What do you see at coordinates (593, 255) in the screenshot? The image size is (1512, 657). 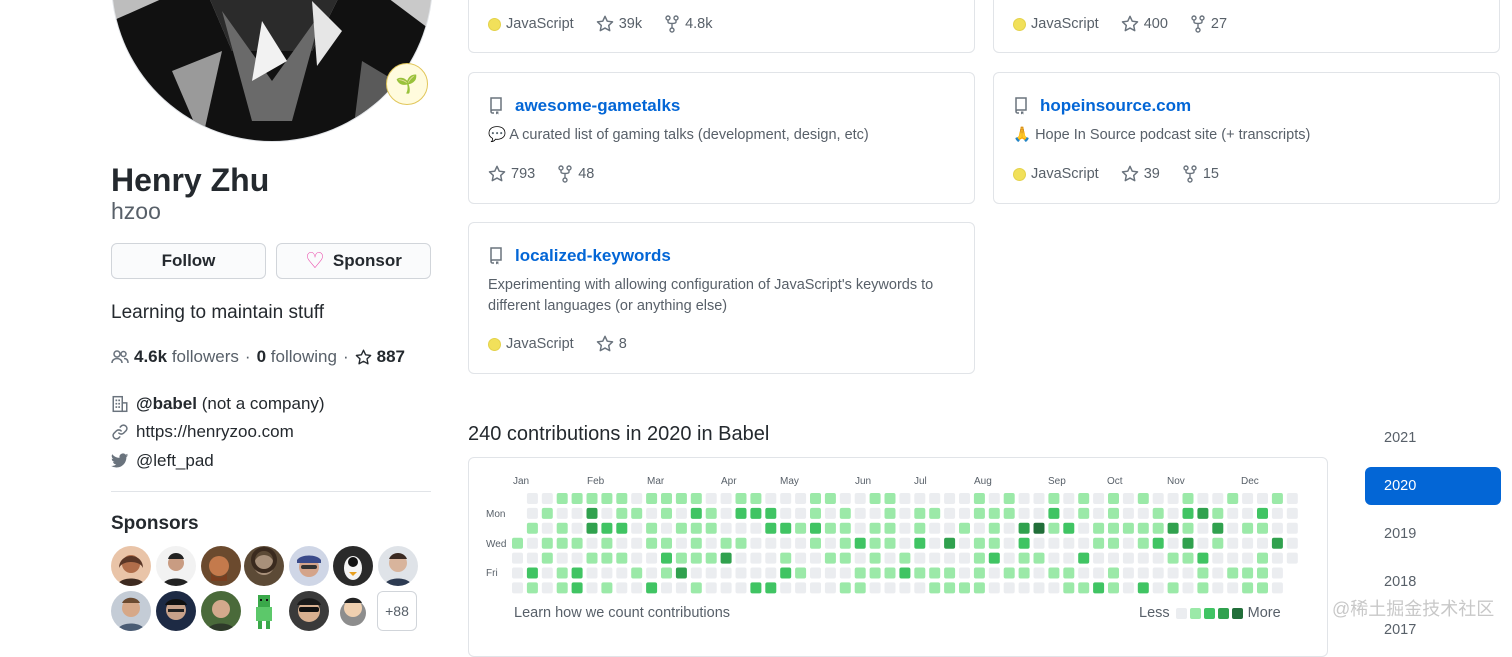 I see `repo-name-link: localized-keywords` at bounding box center [593, 255].